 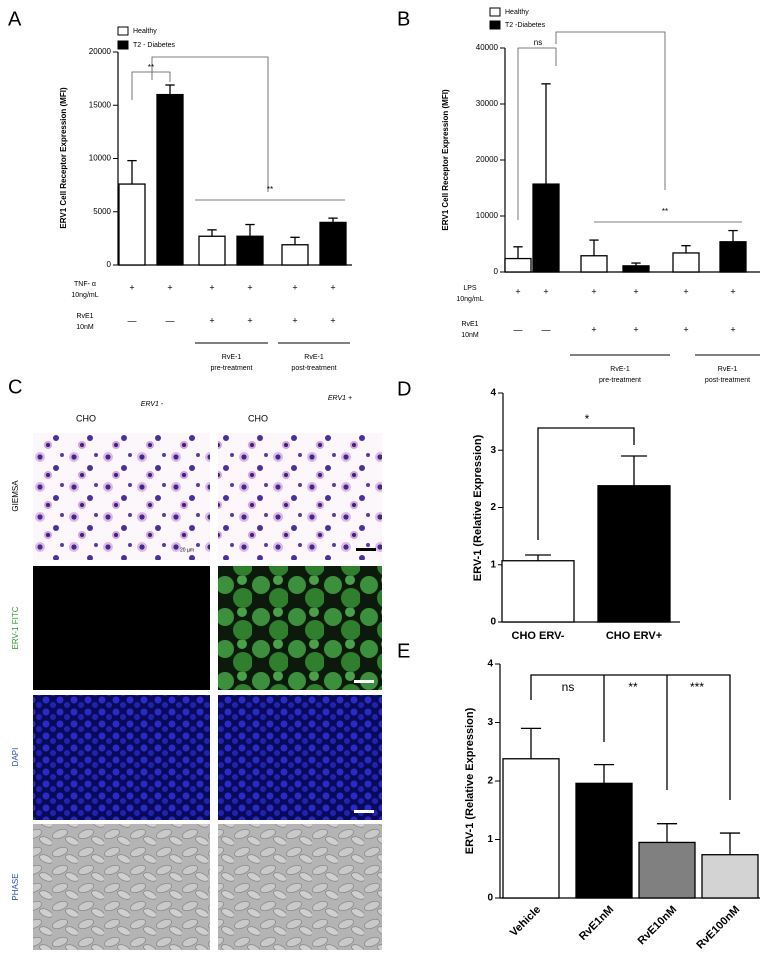 I want to click on row-label: TNF- α, so click(x=85, y=284).